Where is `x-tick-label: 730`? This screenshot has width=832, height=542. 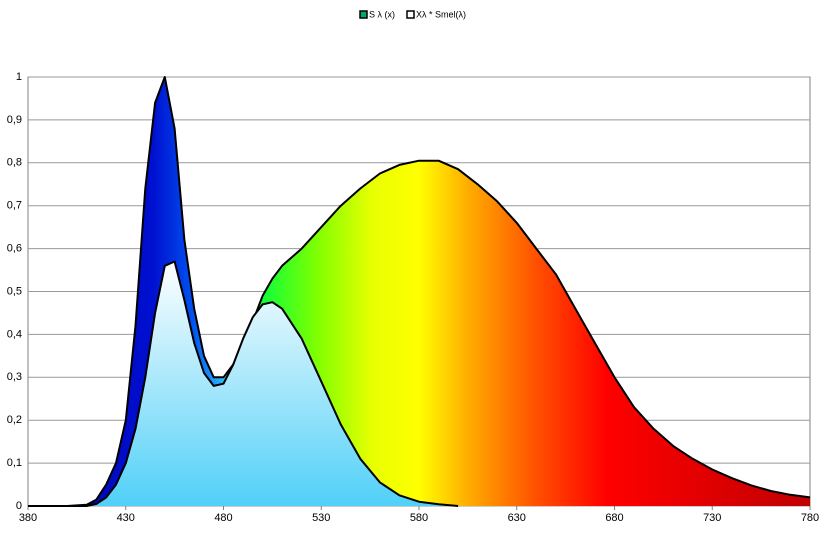
x-tick-label: 730 is located at coordinates (712, 518).